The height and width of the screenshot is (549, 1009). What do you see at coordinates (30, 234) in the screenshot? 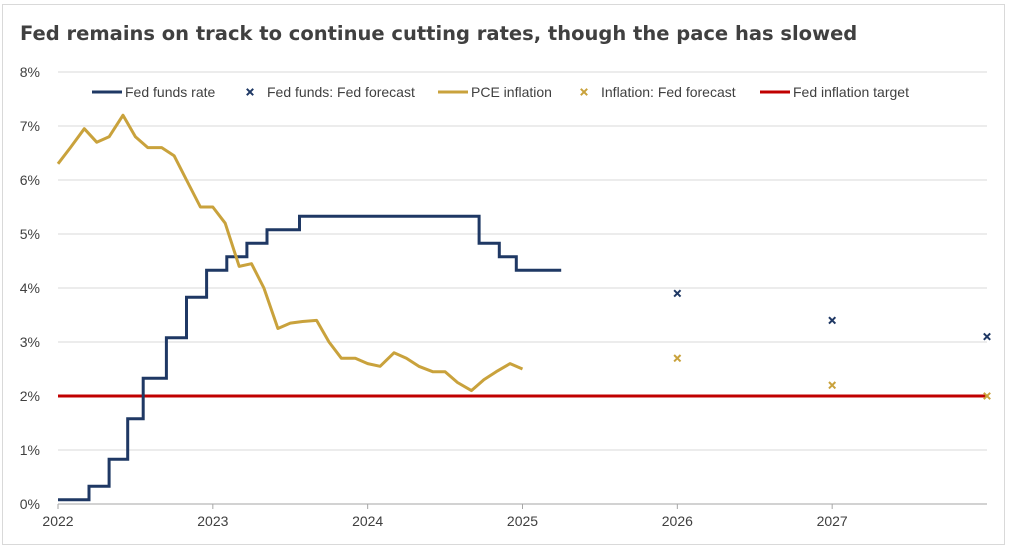
I see `y-tick-label: 5%` at bounding box center [30, 234].